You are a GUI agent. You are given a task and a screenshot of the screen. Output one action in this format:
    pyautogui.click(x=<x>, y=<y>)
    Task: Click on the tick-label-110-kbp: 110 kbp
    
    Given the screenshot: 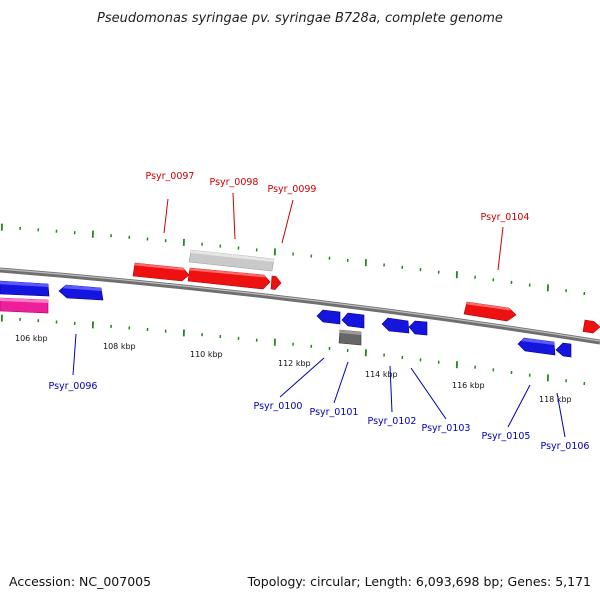 What is the action you would take?
    pyautogui.click(x=206, y=354)
    